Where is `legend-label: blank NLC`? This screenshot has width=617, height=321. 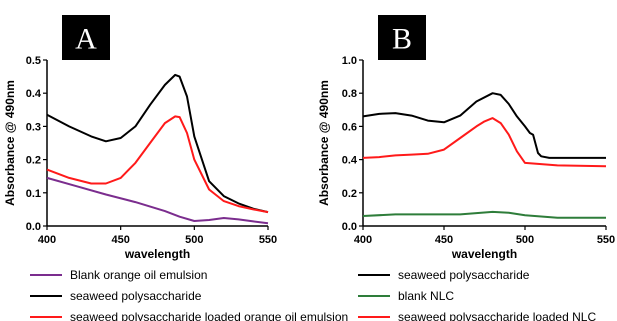
legend-label: blank NLC is located at coordinates (426, 296).